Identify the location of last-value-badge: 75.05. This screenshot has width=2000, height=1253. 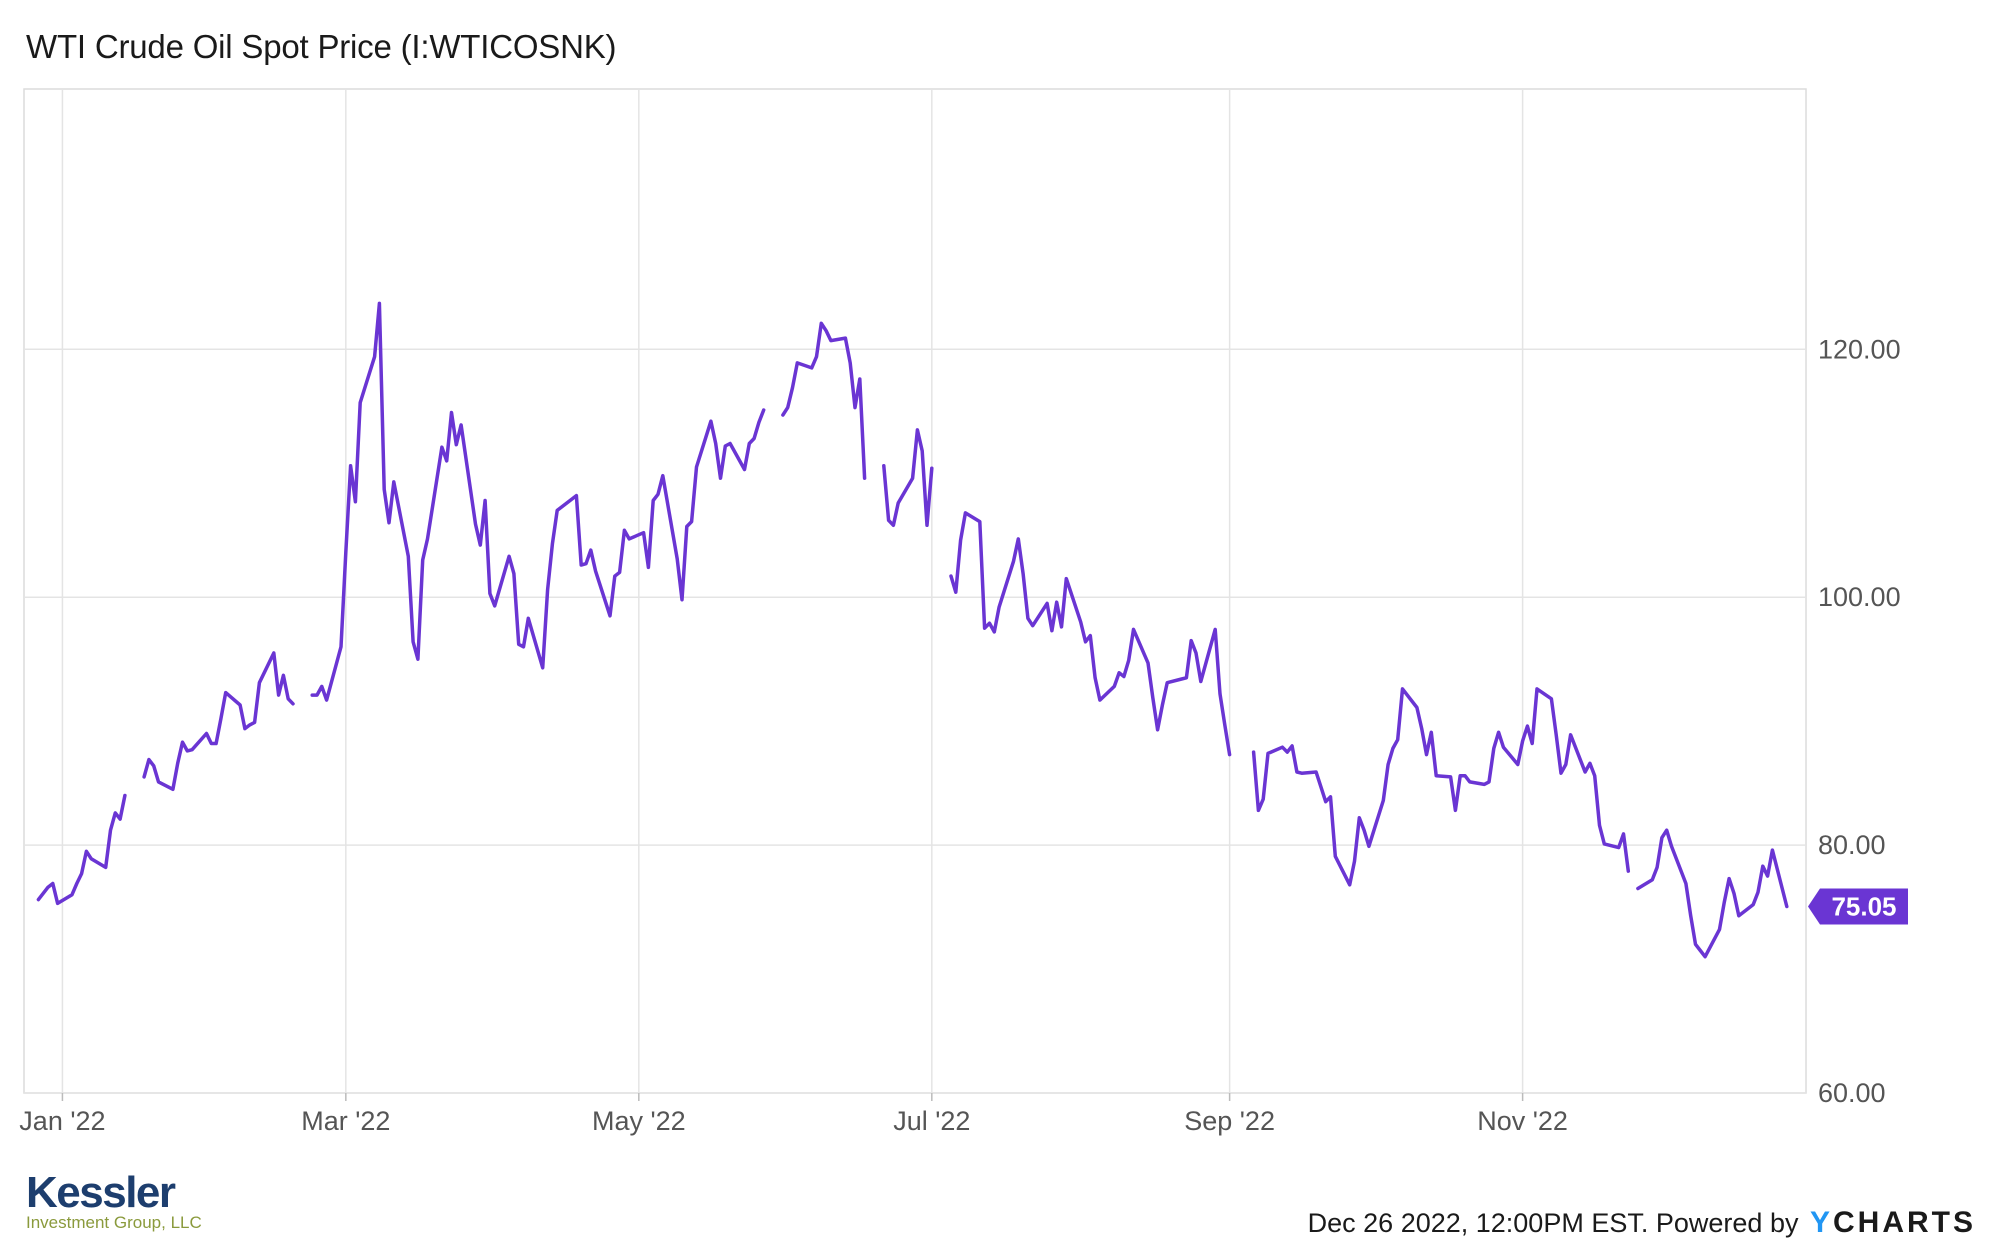
(1858, 906).